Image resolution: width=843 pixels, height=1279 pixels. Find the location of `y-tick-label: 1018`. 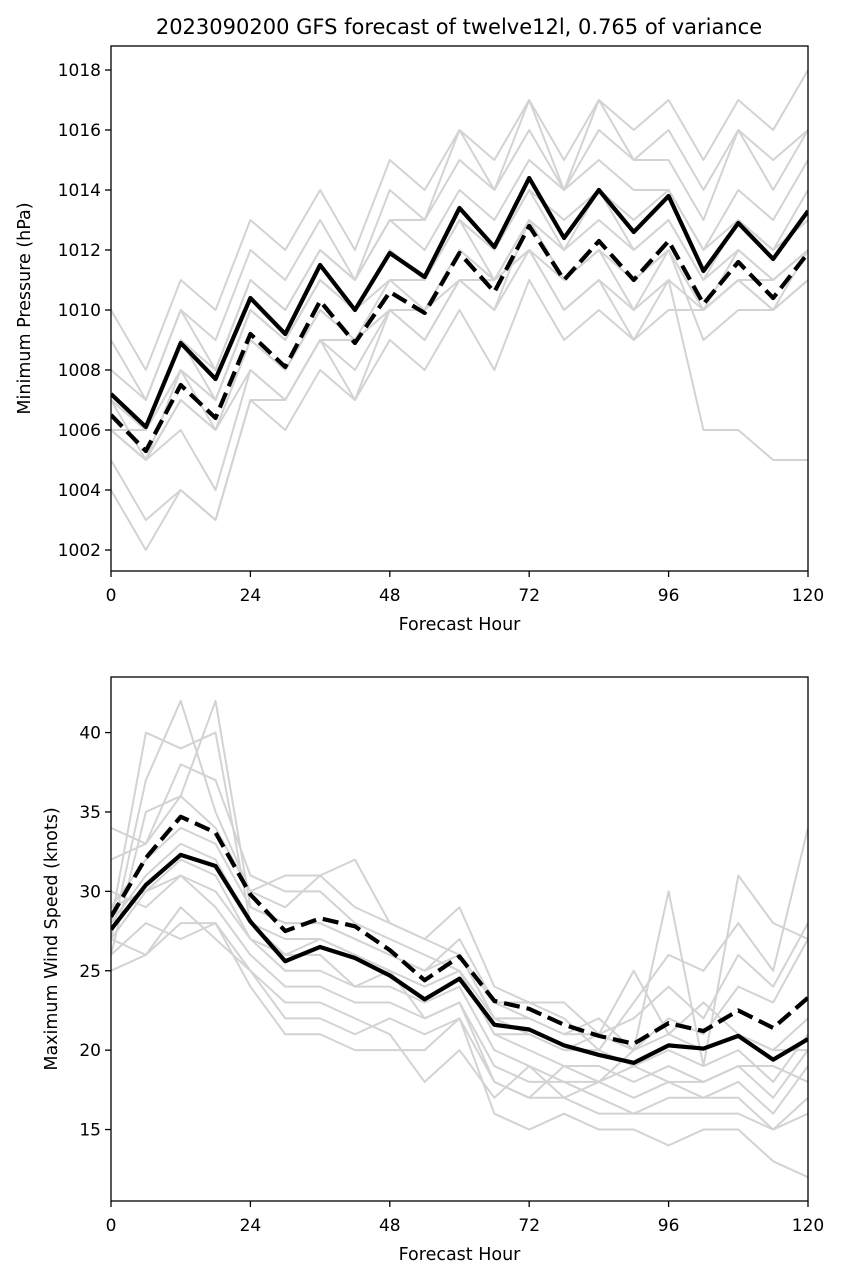

y-tick-label: 1018 is located at coordinates (79, 71).